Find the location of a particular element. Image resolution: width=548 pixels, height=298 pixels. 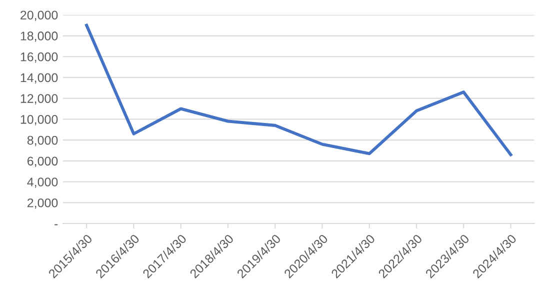

y-tick-label: - is located at coordinates (56, 225).